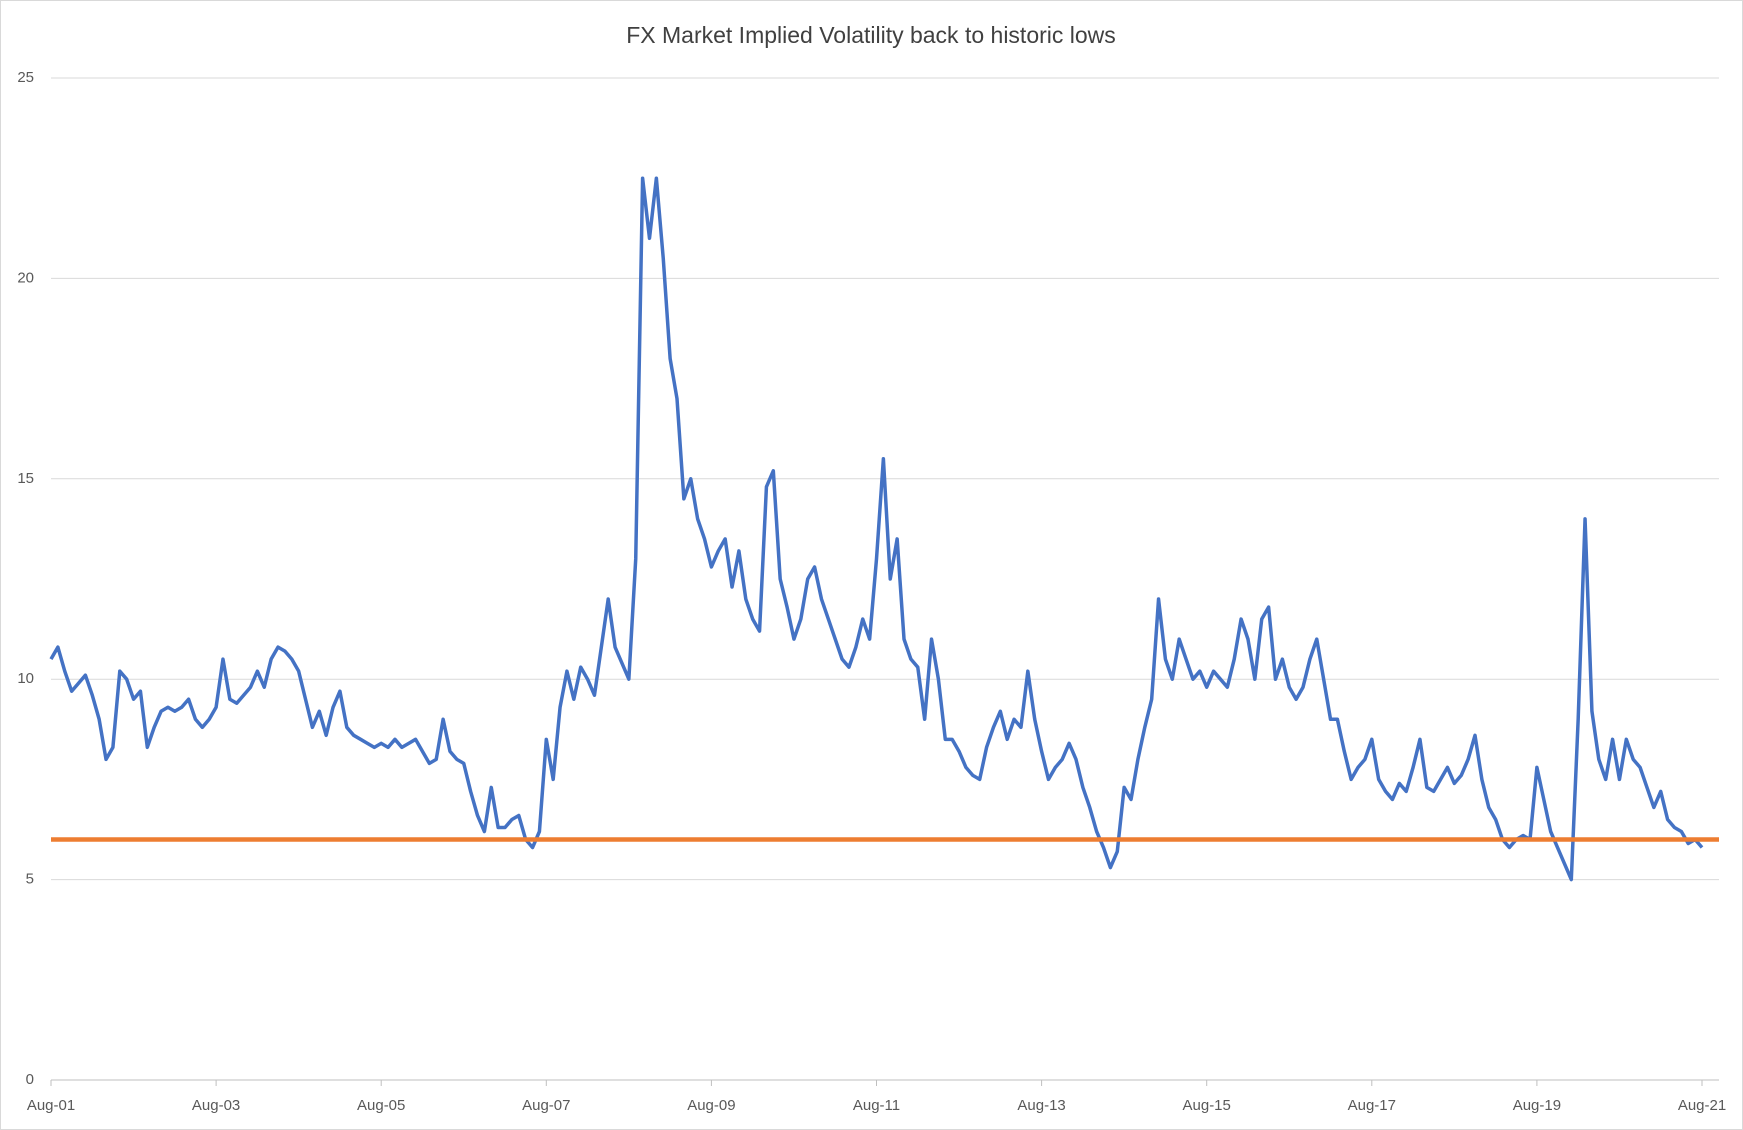 The height and width of the screenshot is (1130, 1743). Describe the element at coordinates (1372, 1105) in the screenshot. I see `x-tick-label: Aug-17` at that location.